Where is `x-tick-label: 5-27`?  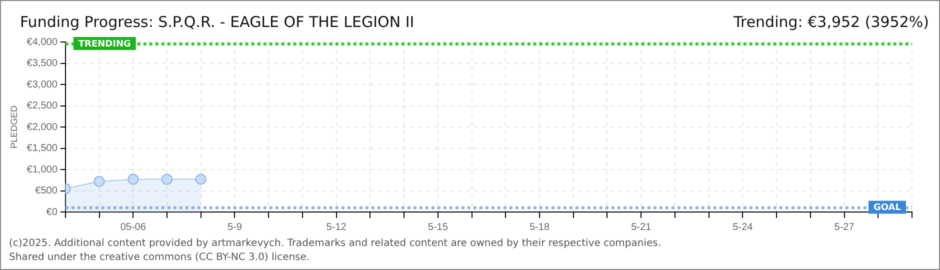 x-tick-label: 5-27 is located at coordinates (844, 227).